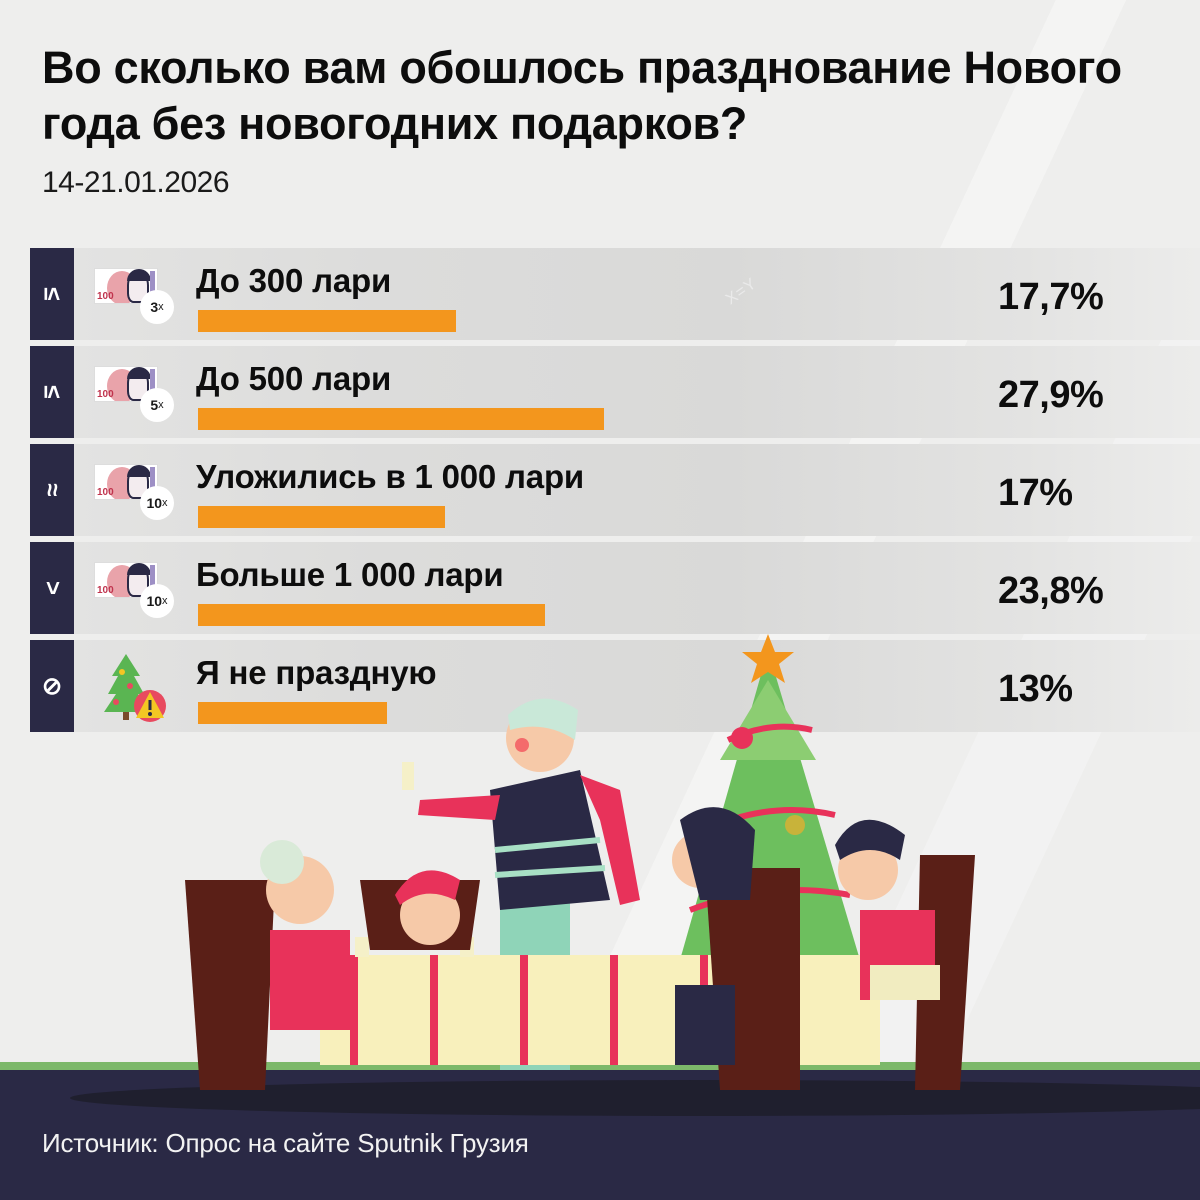  What do you see at coordinates (600, 936) in the screenshot?
I see `seated-family` at bounding box center [600, 936].